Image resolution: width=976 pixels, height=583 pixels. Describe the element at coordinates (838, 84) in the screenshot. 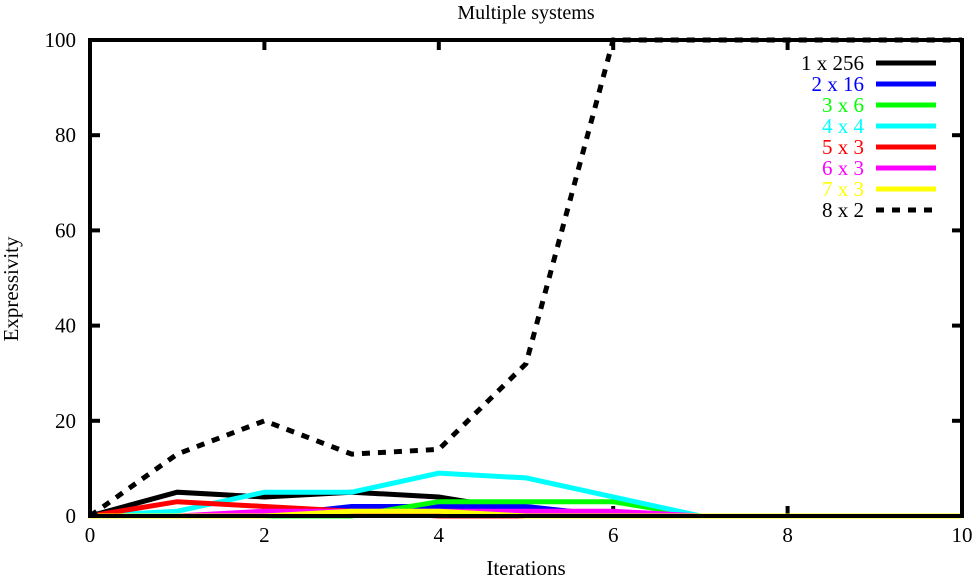

I see `legend-label: 2 x 16` at that location.